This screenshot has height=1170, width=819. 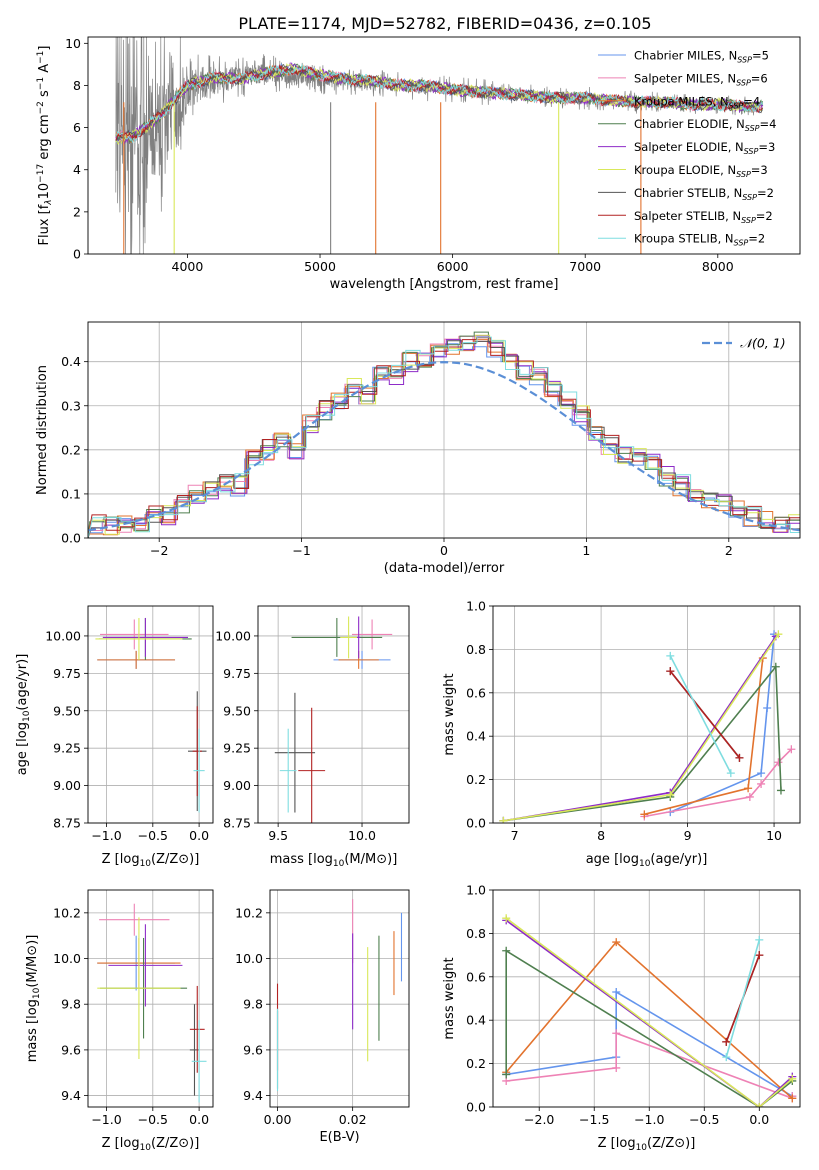 What do you see at coordinates (237, 748) in the screenshot?
I see `y-tick-label: 9.25` at bounding box center [237, 748].